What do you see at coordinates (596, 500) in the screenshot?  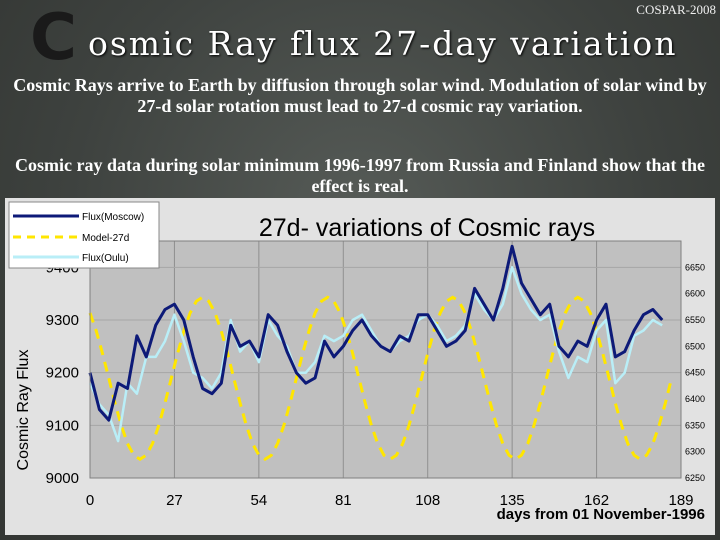 I see `x-tick-label: 162` at bounding box center [596, 500].